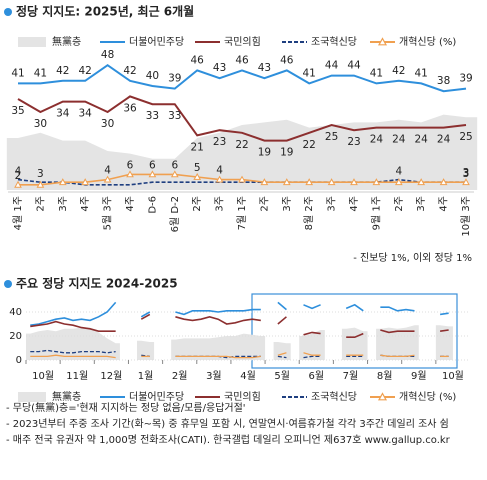 The height and width of the screenshot is (480, 487). What do you see at coordinates (77, 376) in the screenshot?
I see `x-tick-label: 11월` at bounding box center [77, 376].